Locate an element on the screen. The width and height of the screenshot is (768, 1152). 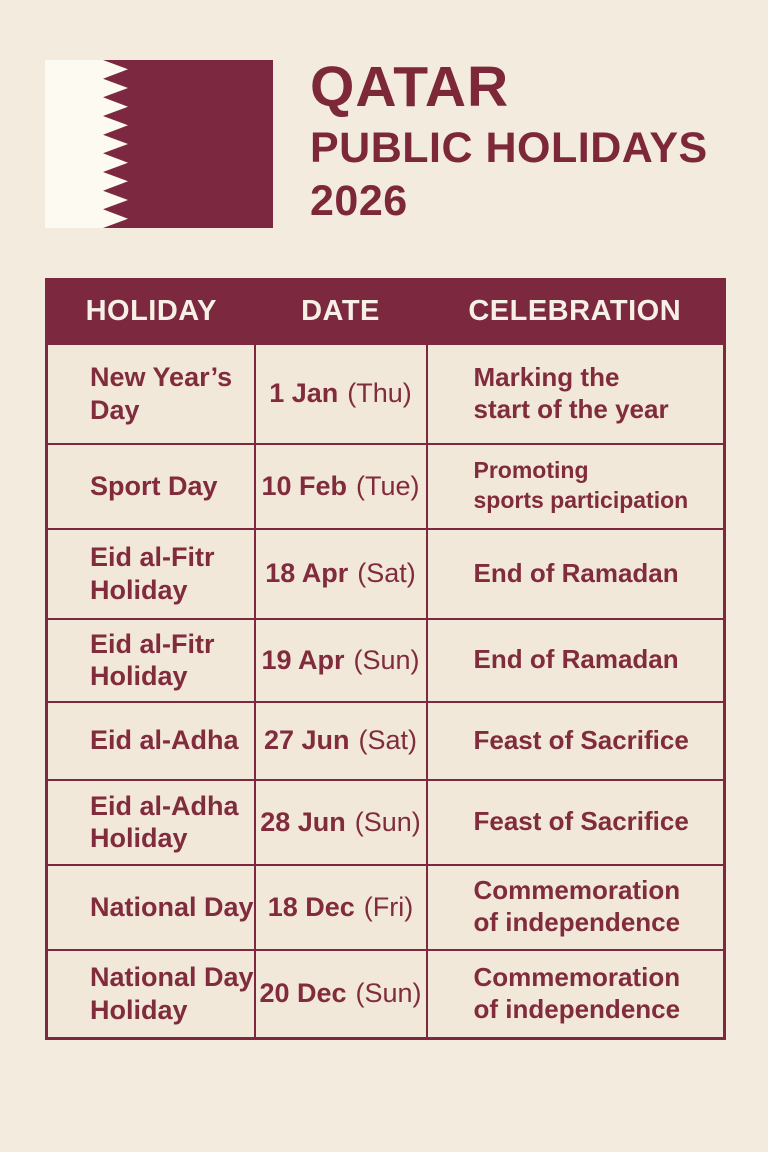
column-header-date: DATE is located at coordinates (340, 311).